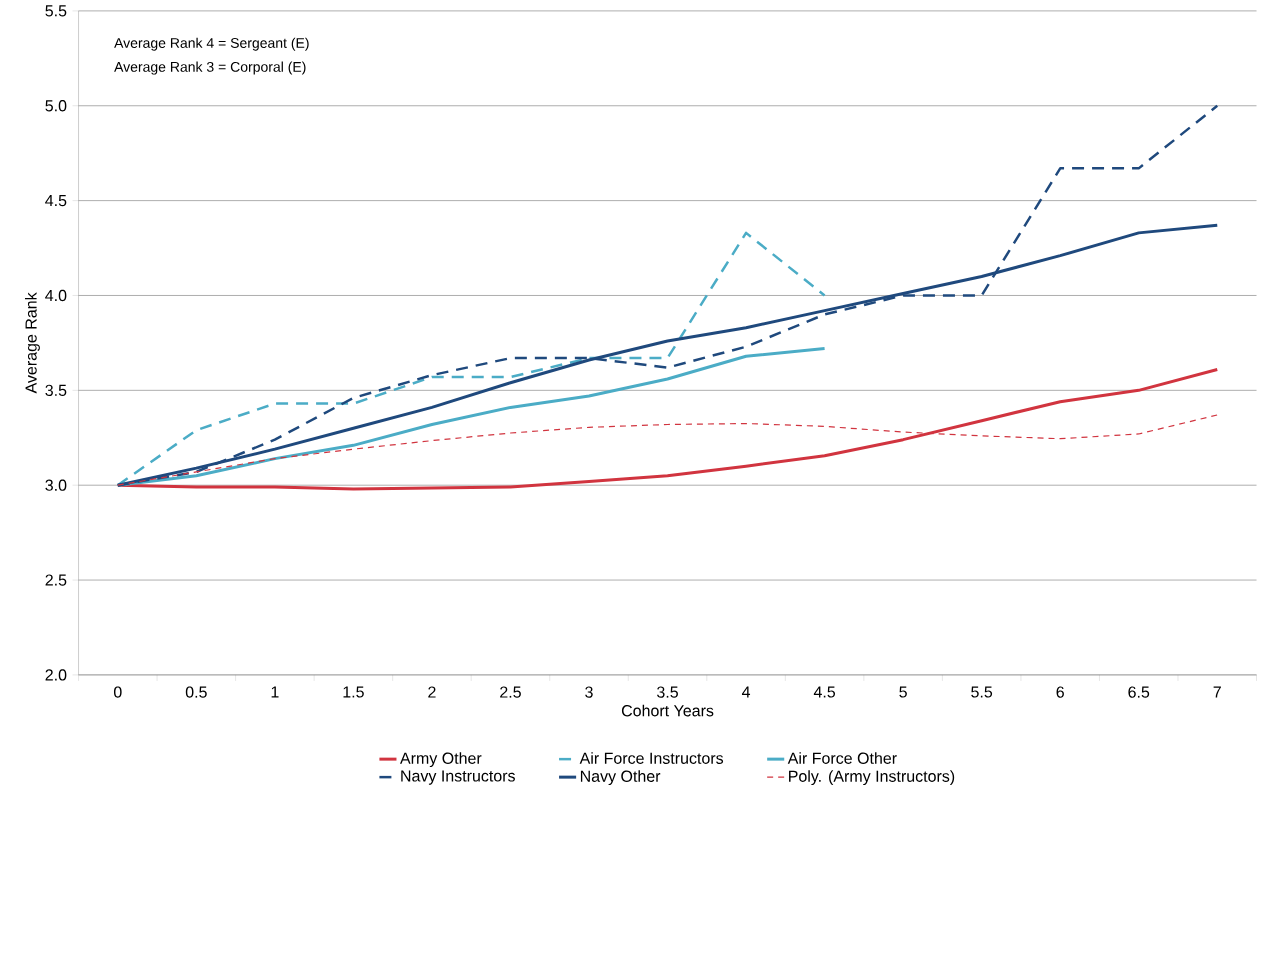 This screenshot has width=1282, height=958. What do you see at coordinates (117, 692) in the screenshot?
I see `x-tick-label: 0` at bounding box center [117, 692].